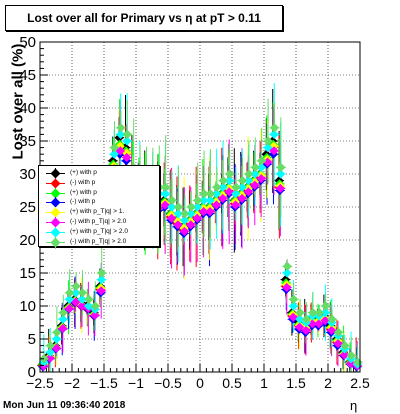 The image size is (400, 414). I want to click on x-tick-label: 0, so click(200, 383).